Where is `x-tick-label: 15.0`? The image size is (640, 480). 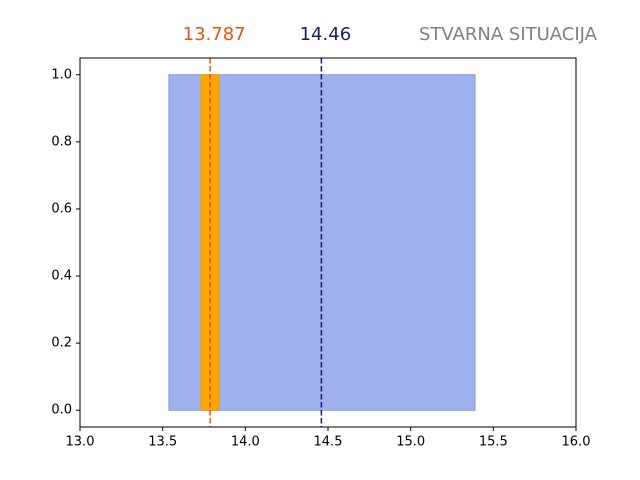 x-tick-label: 15.0 is located at coordinates (410, 442).